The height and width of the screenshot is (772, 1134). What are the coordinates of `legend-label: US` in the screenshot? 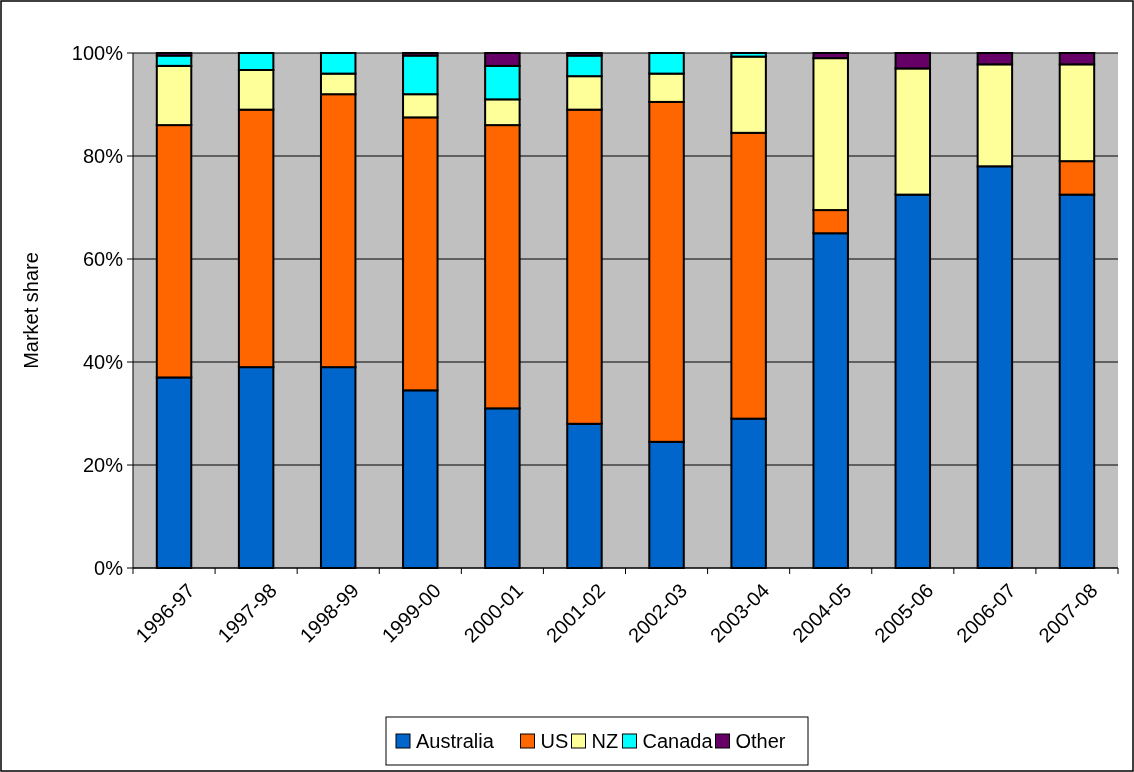 It's located at (554, 741).